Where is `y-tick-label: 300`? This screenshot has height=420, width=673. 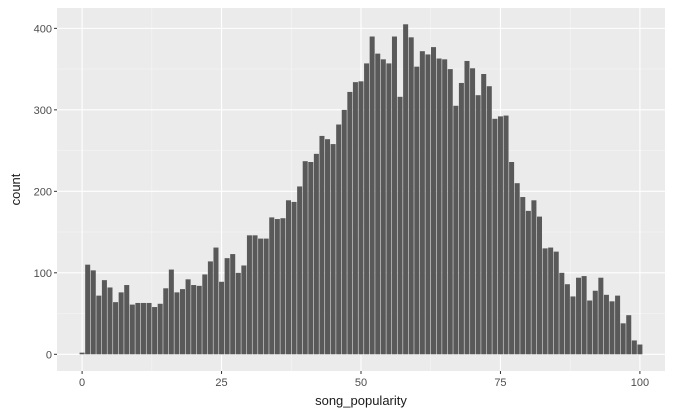 y-tick-label: 300 is located at coordinates (43, 111).